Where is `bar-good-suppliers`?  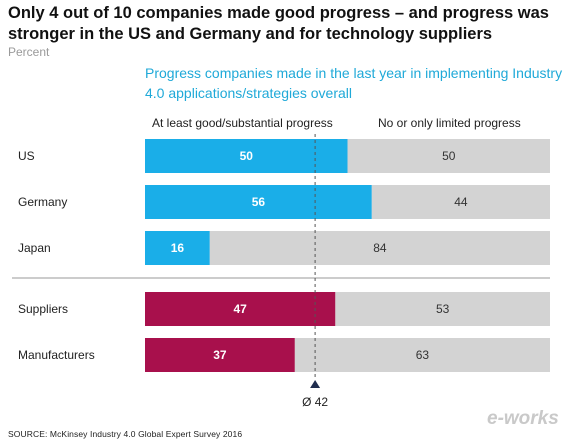 bar-good-suppliers is located at coordinates (240, 309).